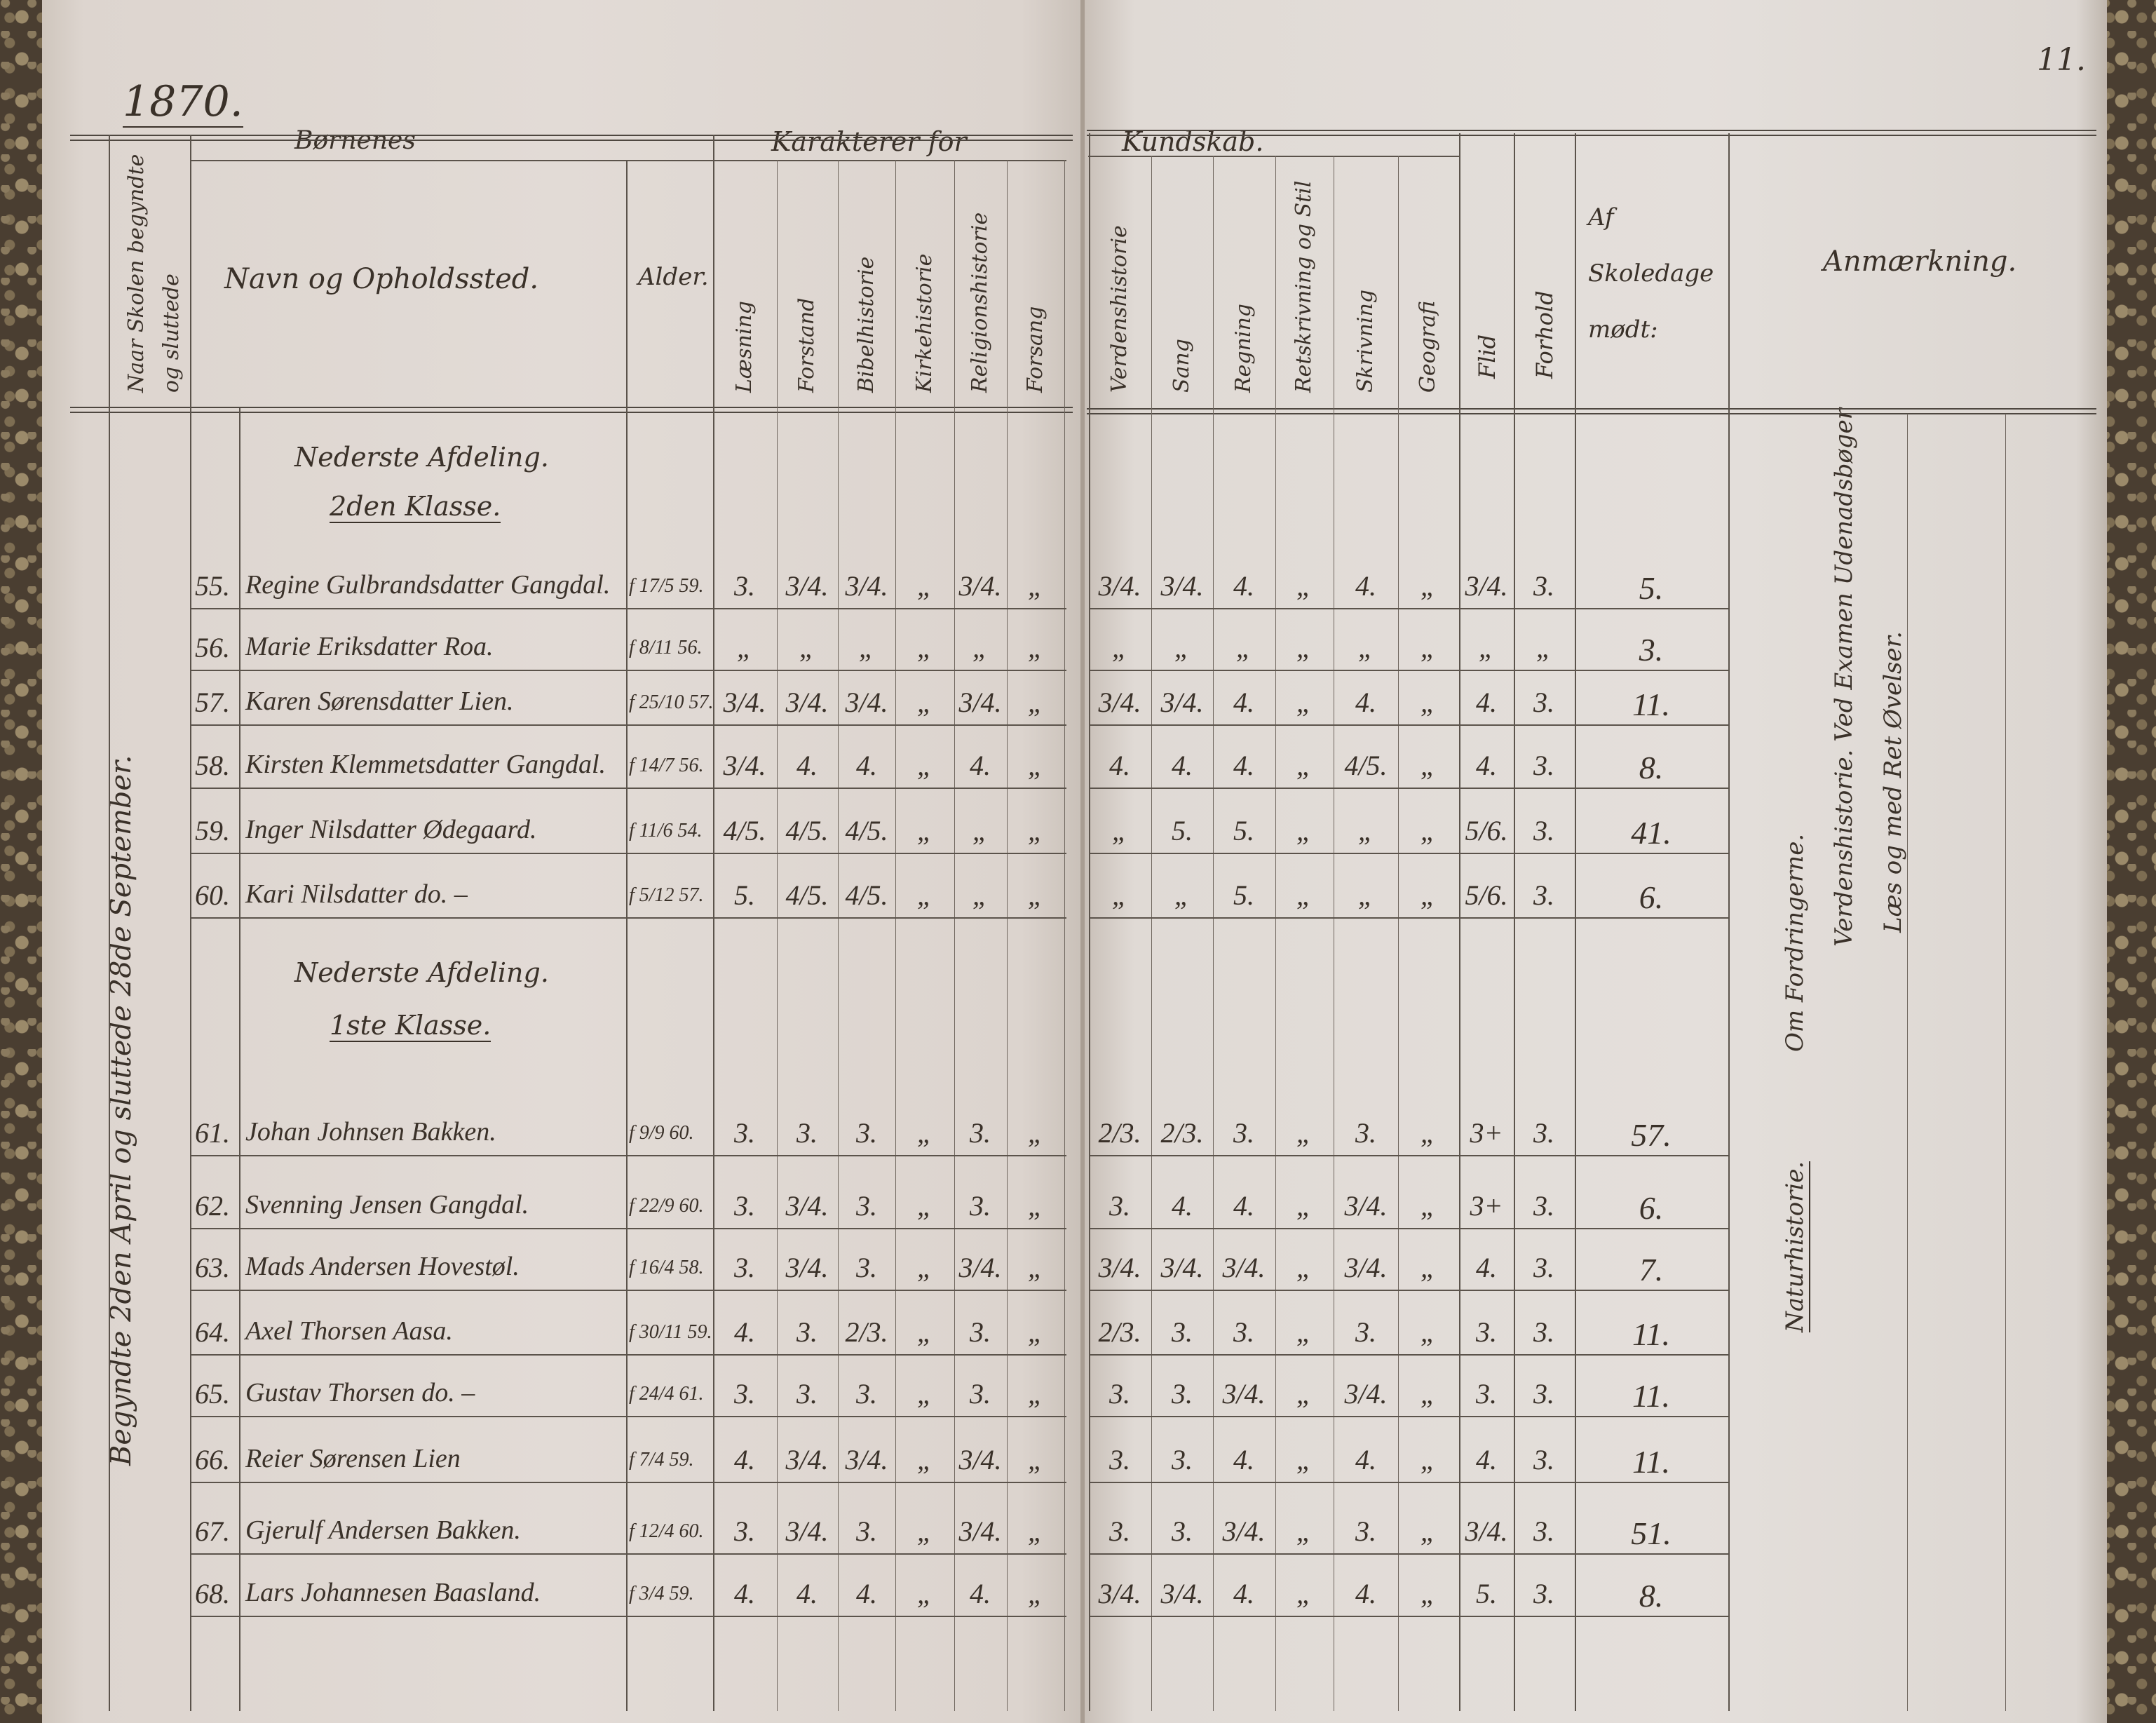  I want to click on knowledge-group-header: Kundskab., so click(1193, 141).